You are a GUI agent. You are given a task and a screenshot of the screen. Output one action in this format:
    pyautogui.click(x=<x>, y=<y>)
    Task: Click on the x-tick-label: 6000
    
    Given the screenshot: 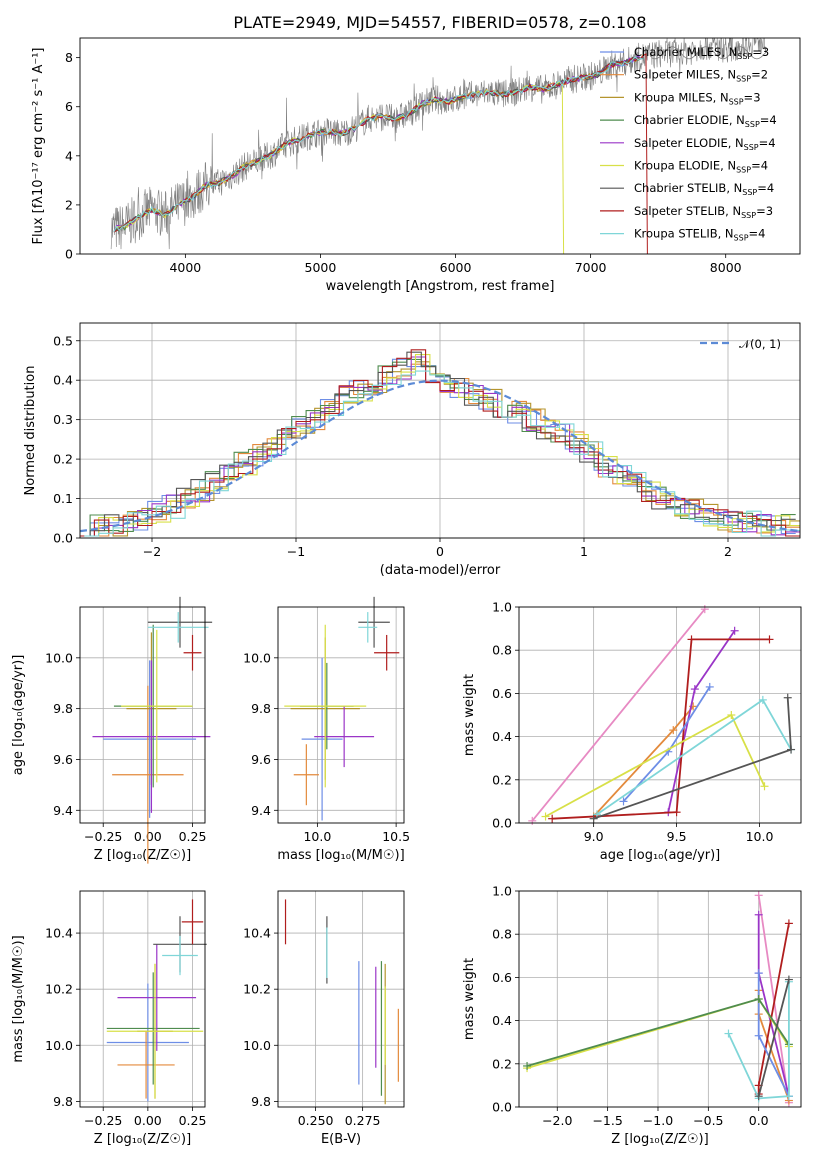 What is the action you would take?
    pyautogui.click(x=456, y=267)
    